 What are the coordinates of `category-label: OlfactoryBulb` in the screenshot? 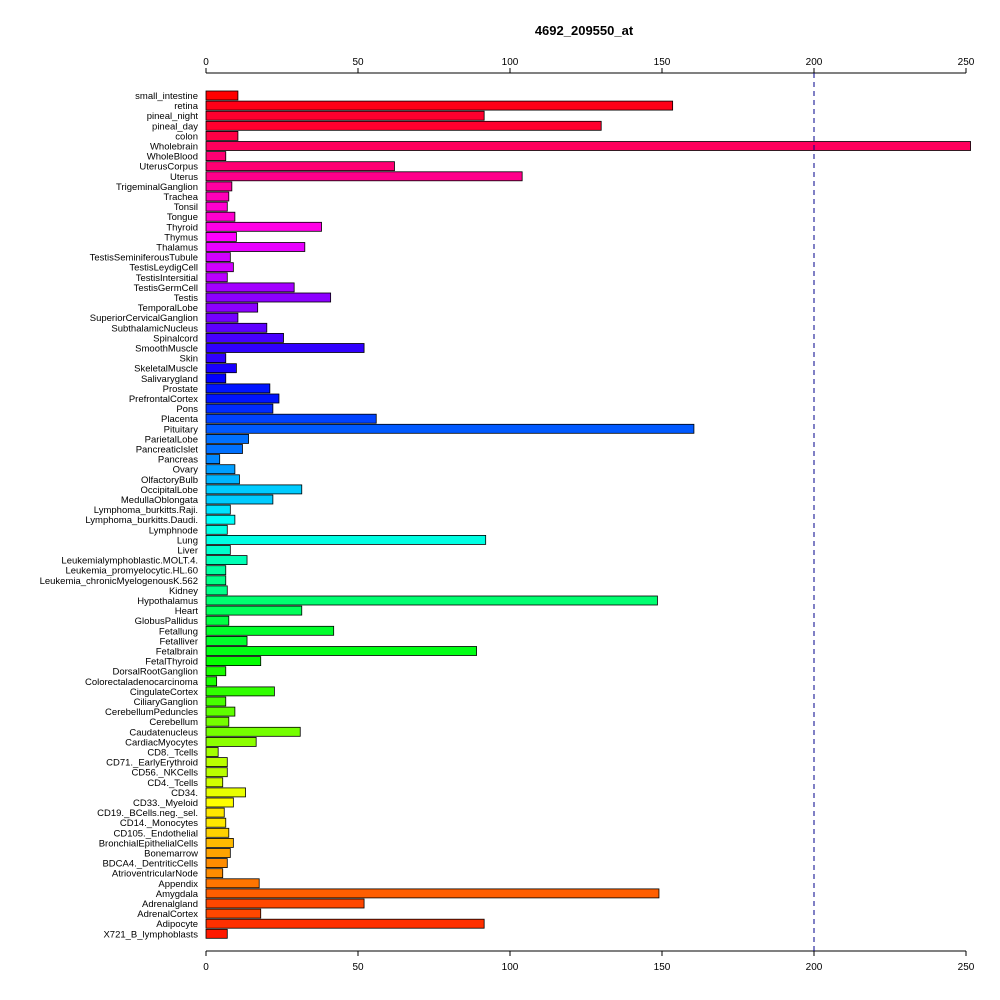 It's located at (169, 480).